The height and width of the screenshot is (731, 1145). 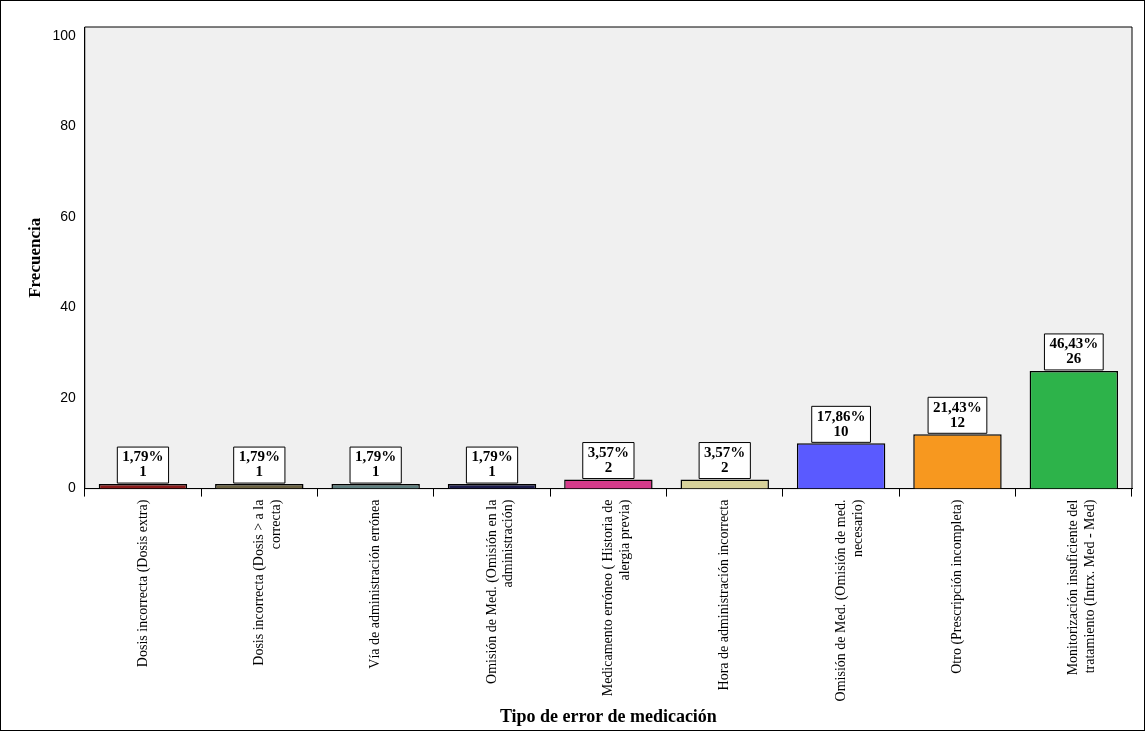 What do you see at coordinates (1074, 351) in the screenshot?
I see `data-label: 46,43% 26` at bounding box center [1074, 351].